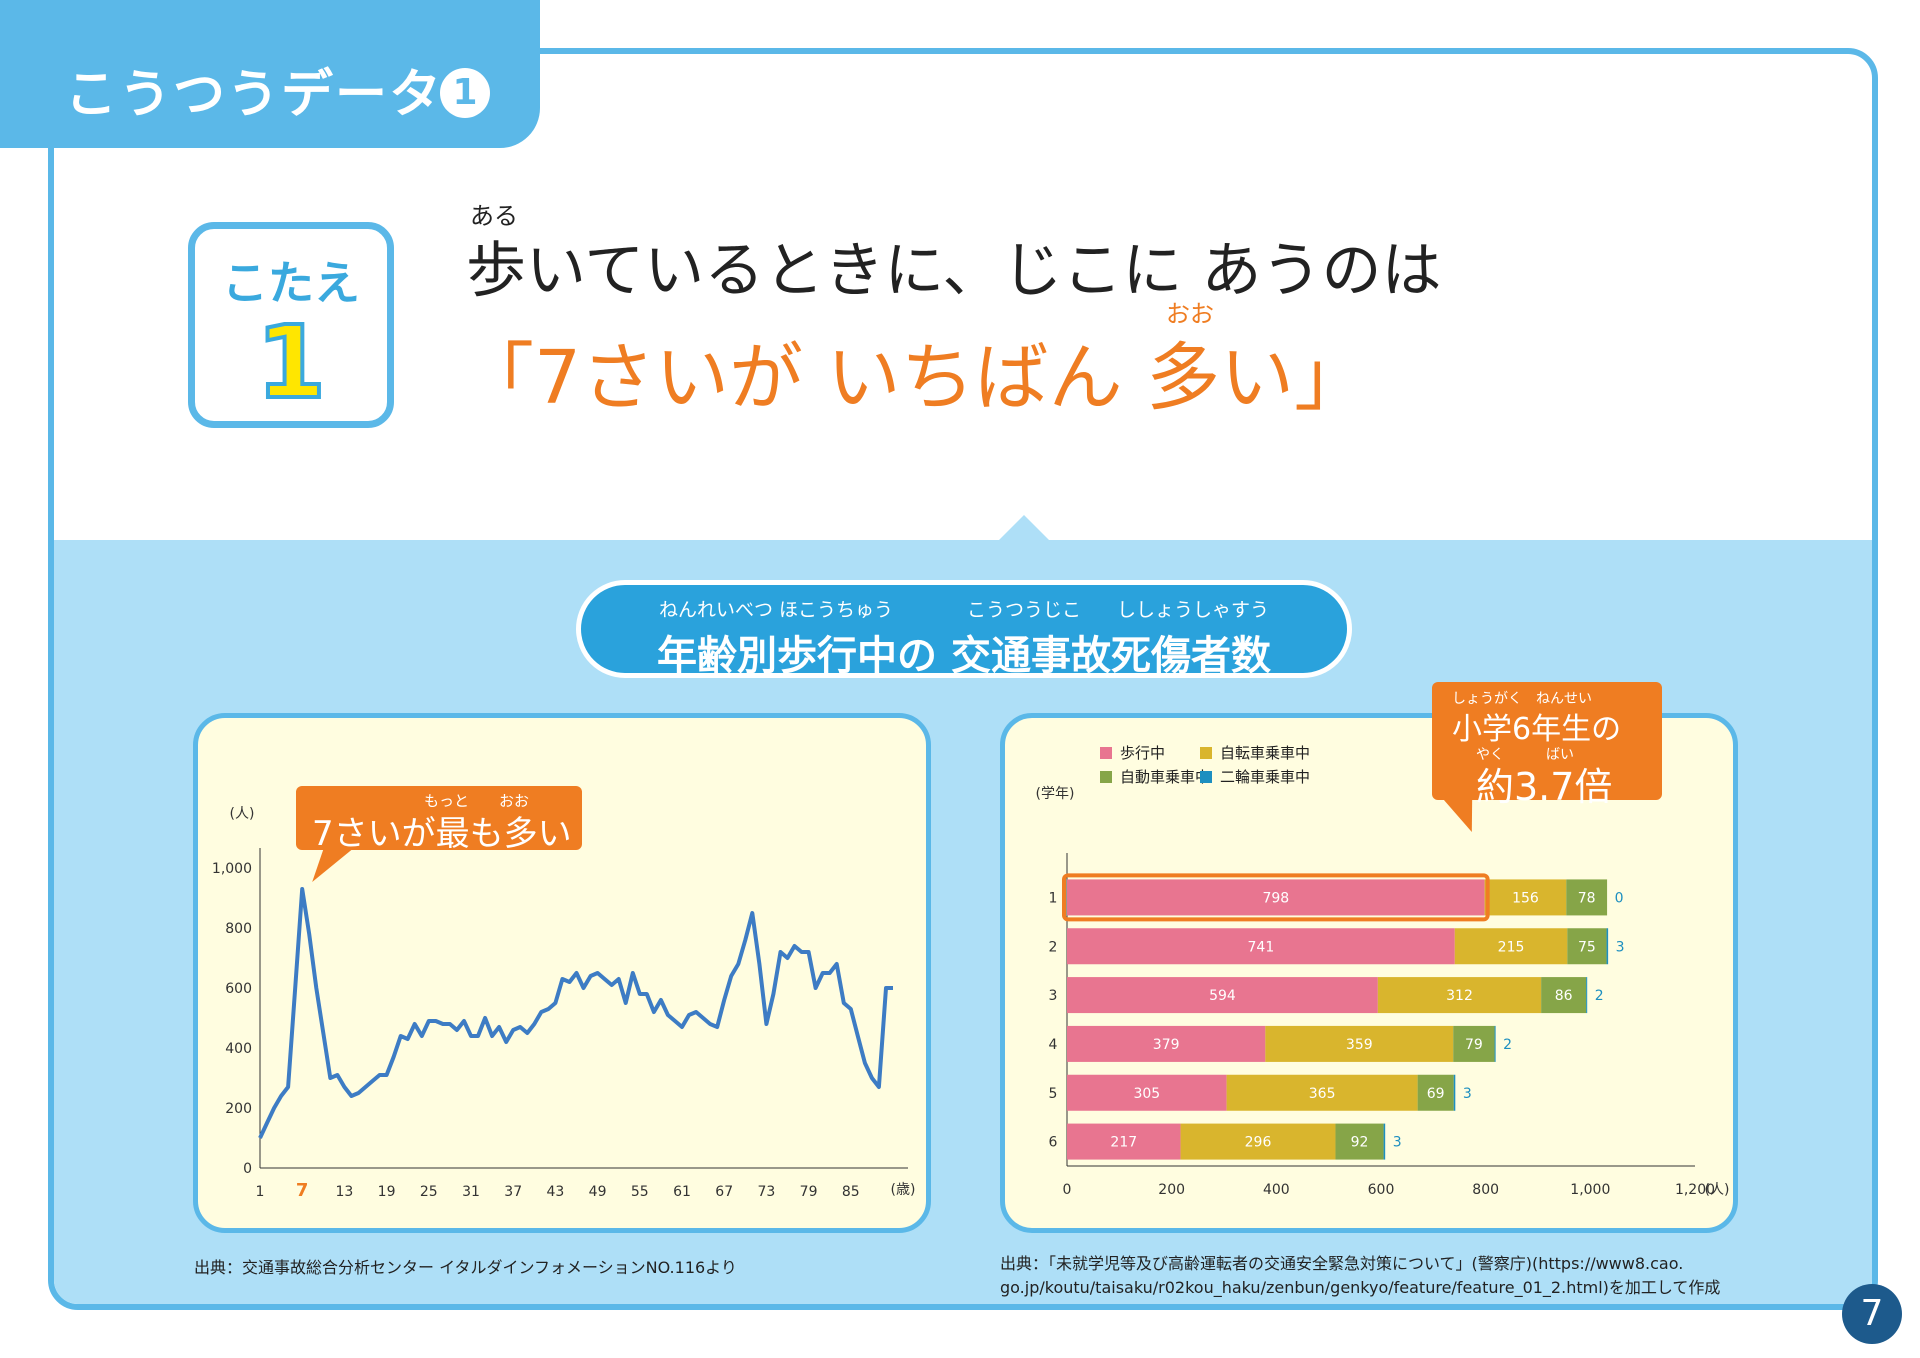 Image resolution: width=1920 pixels, height=1358 pixels. I want to click on data-tab: こうつうデータ 1, so click(270, 74).